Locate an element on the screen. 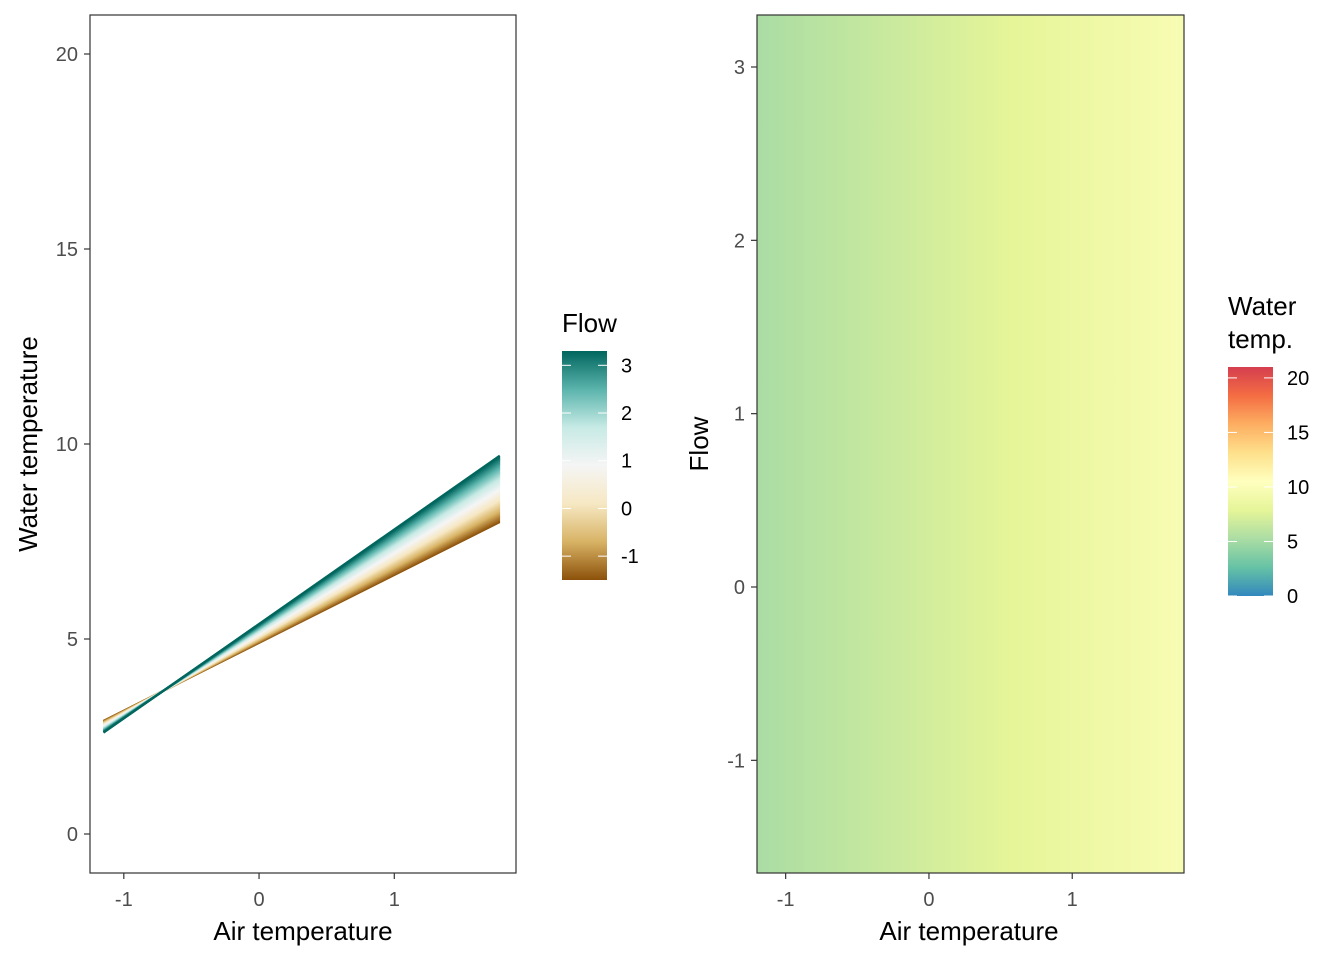 This screenshot has height=965, width=1344. right-y-axis-title: Flow is located at coordinates (699, 443).